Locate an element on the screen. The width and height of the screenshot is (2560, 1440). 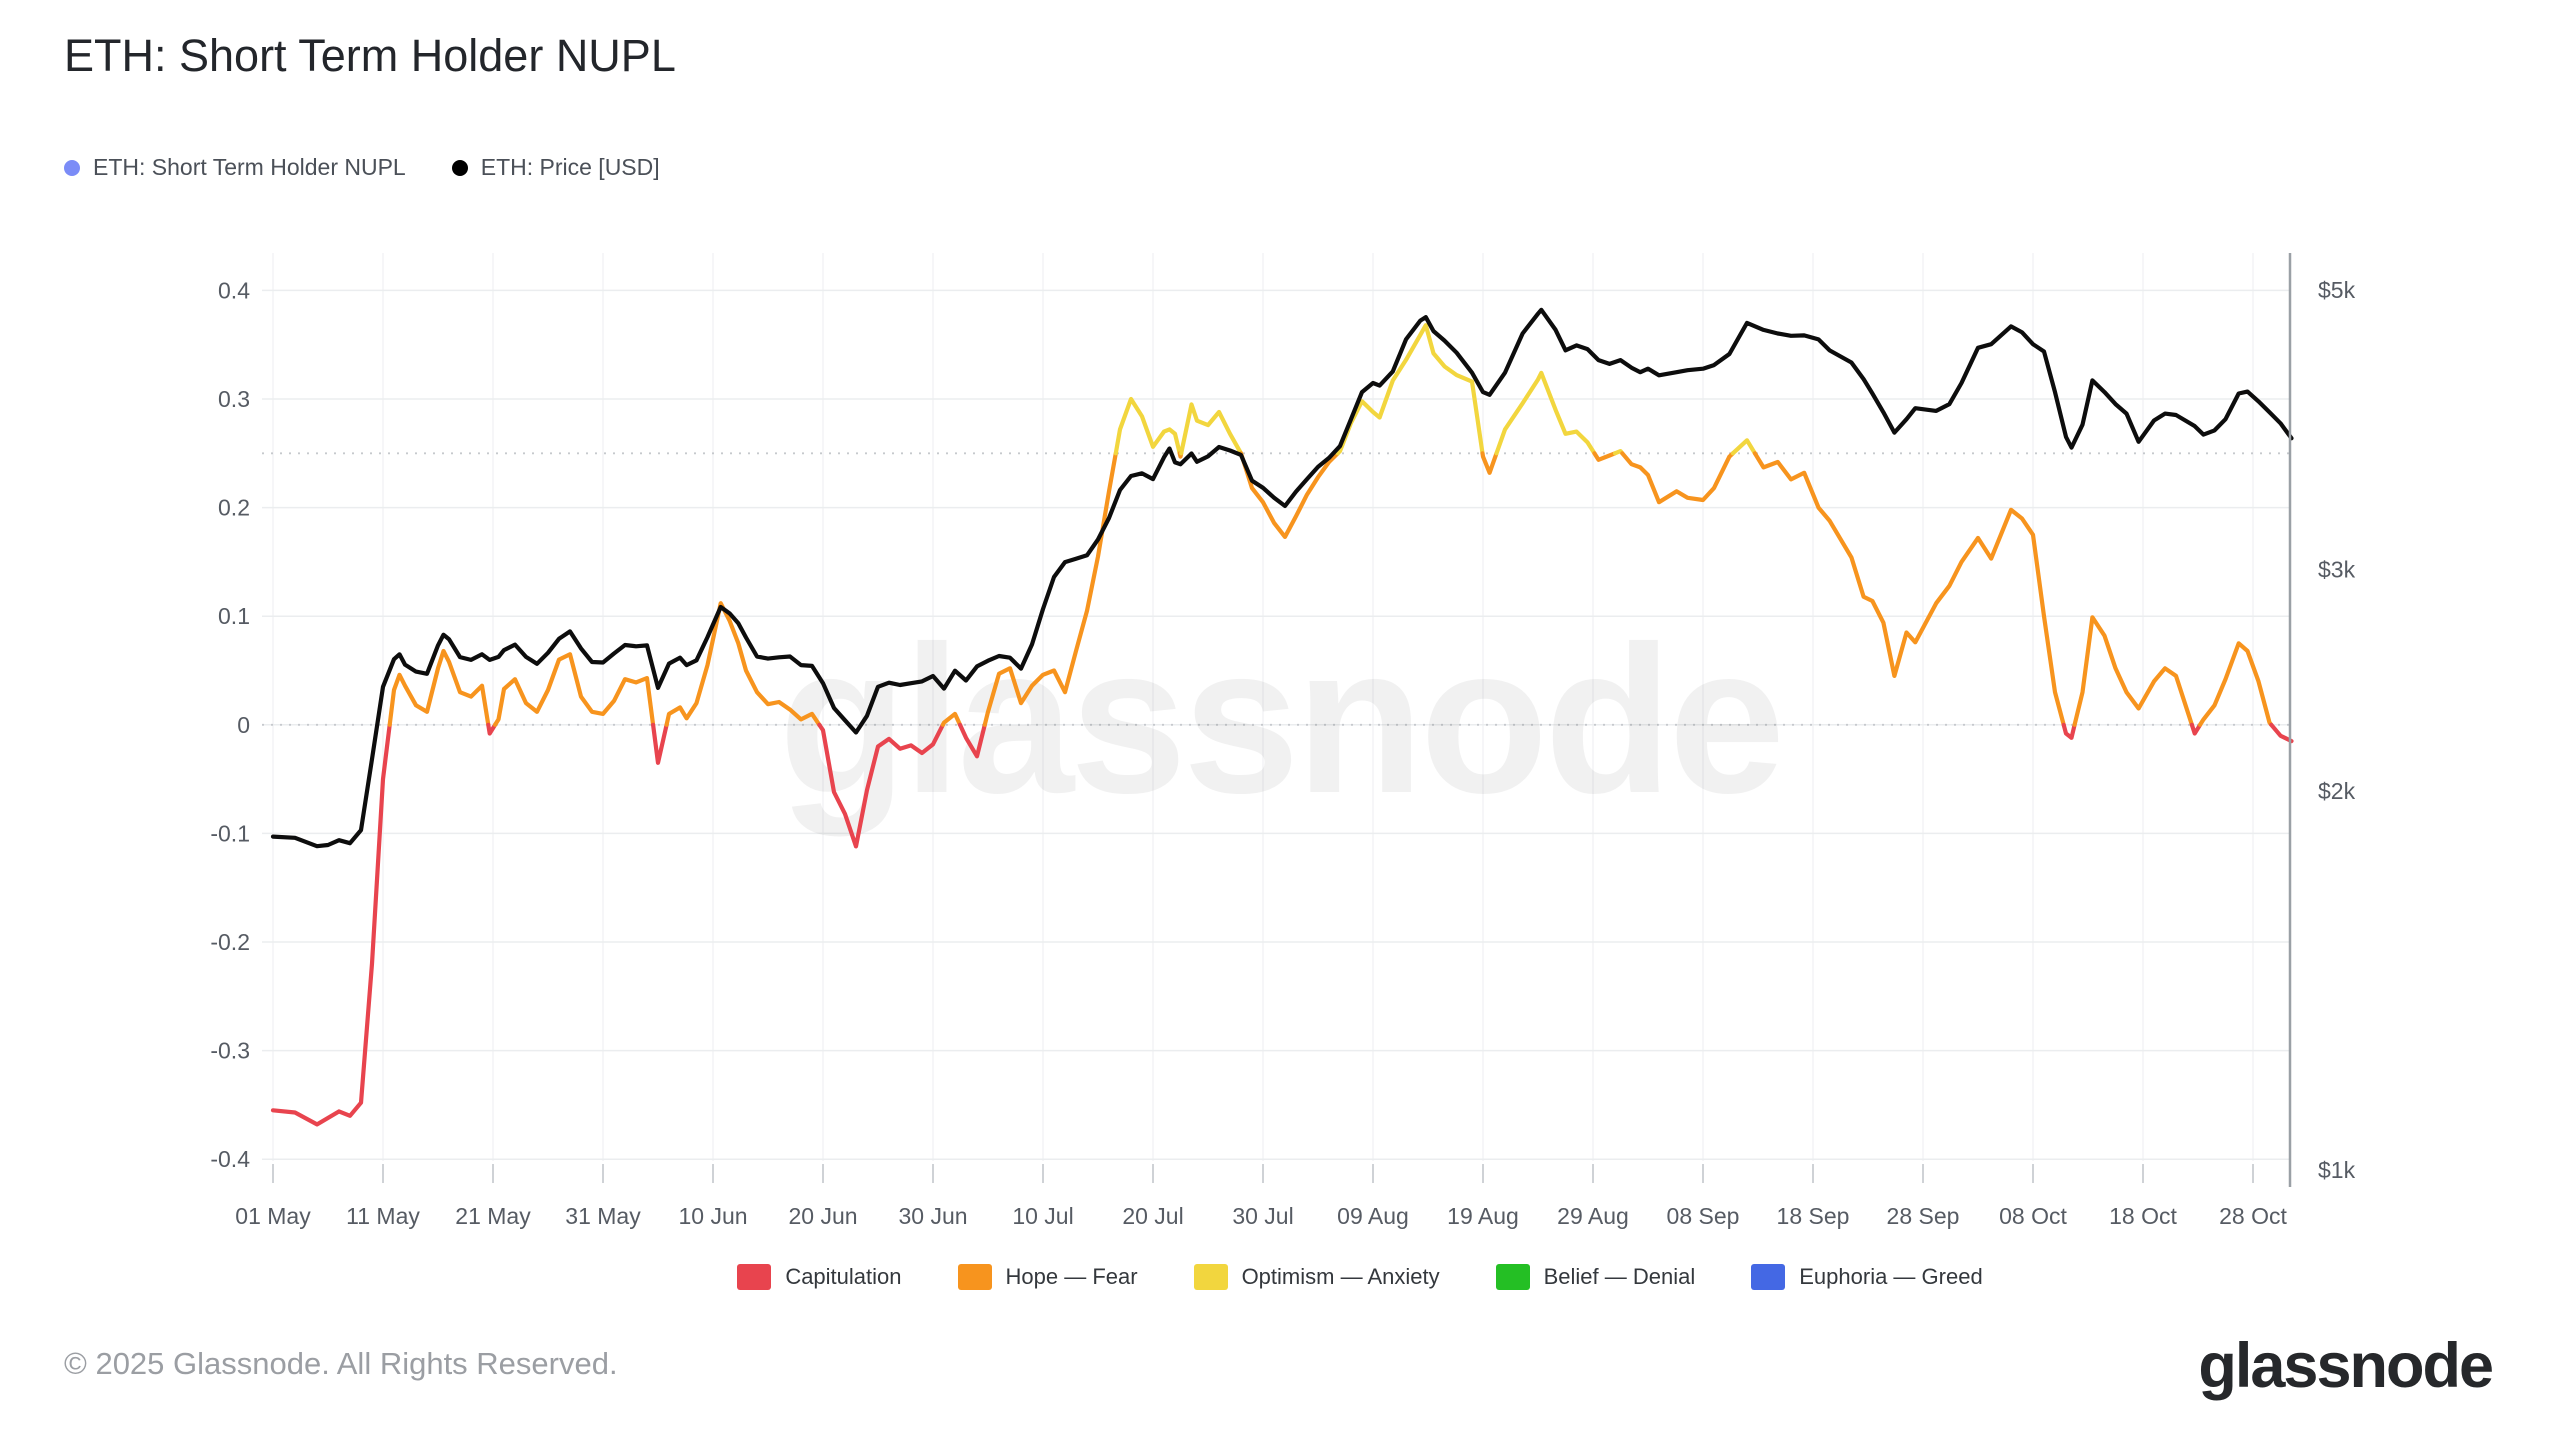
x-axis-label: 29 Aug is located at coordinates (1593, 1216).